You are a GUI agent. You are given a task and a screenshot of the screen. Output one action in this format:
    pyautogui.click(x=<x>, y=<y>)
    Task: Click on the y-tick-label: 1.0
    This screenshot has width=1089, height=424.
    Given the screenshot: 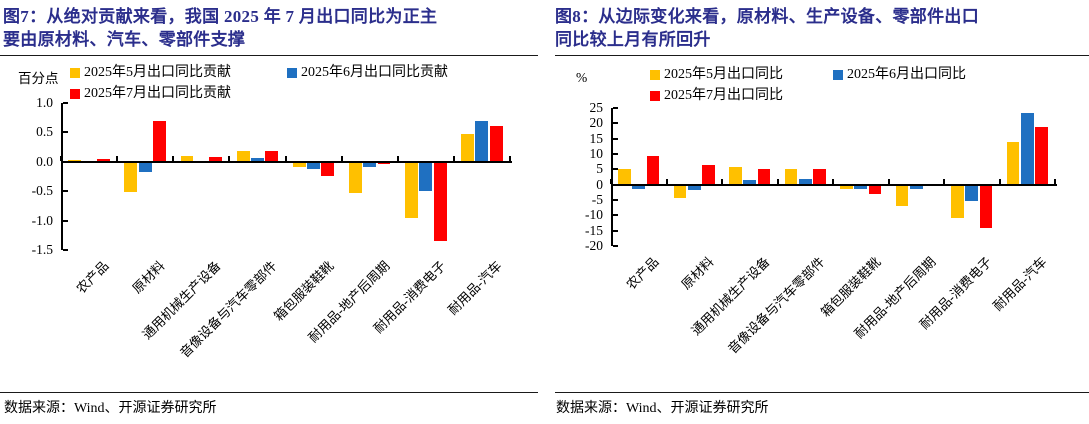 What is the action you would take?
    pyautogui.click(x=44, y=102)
    